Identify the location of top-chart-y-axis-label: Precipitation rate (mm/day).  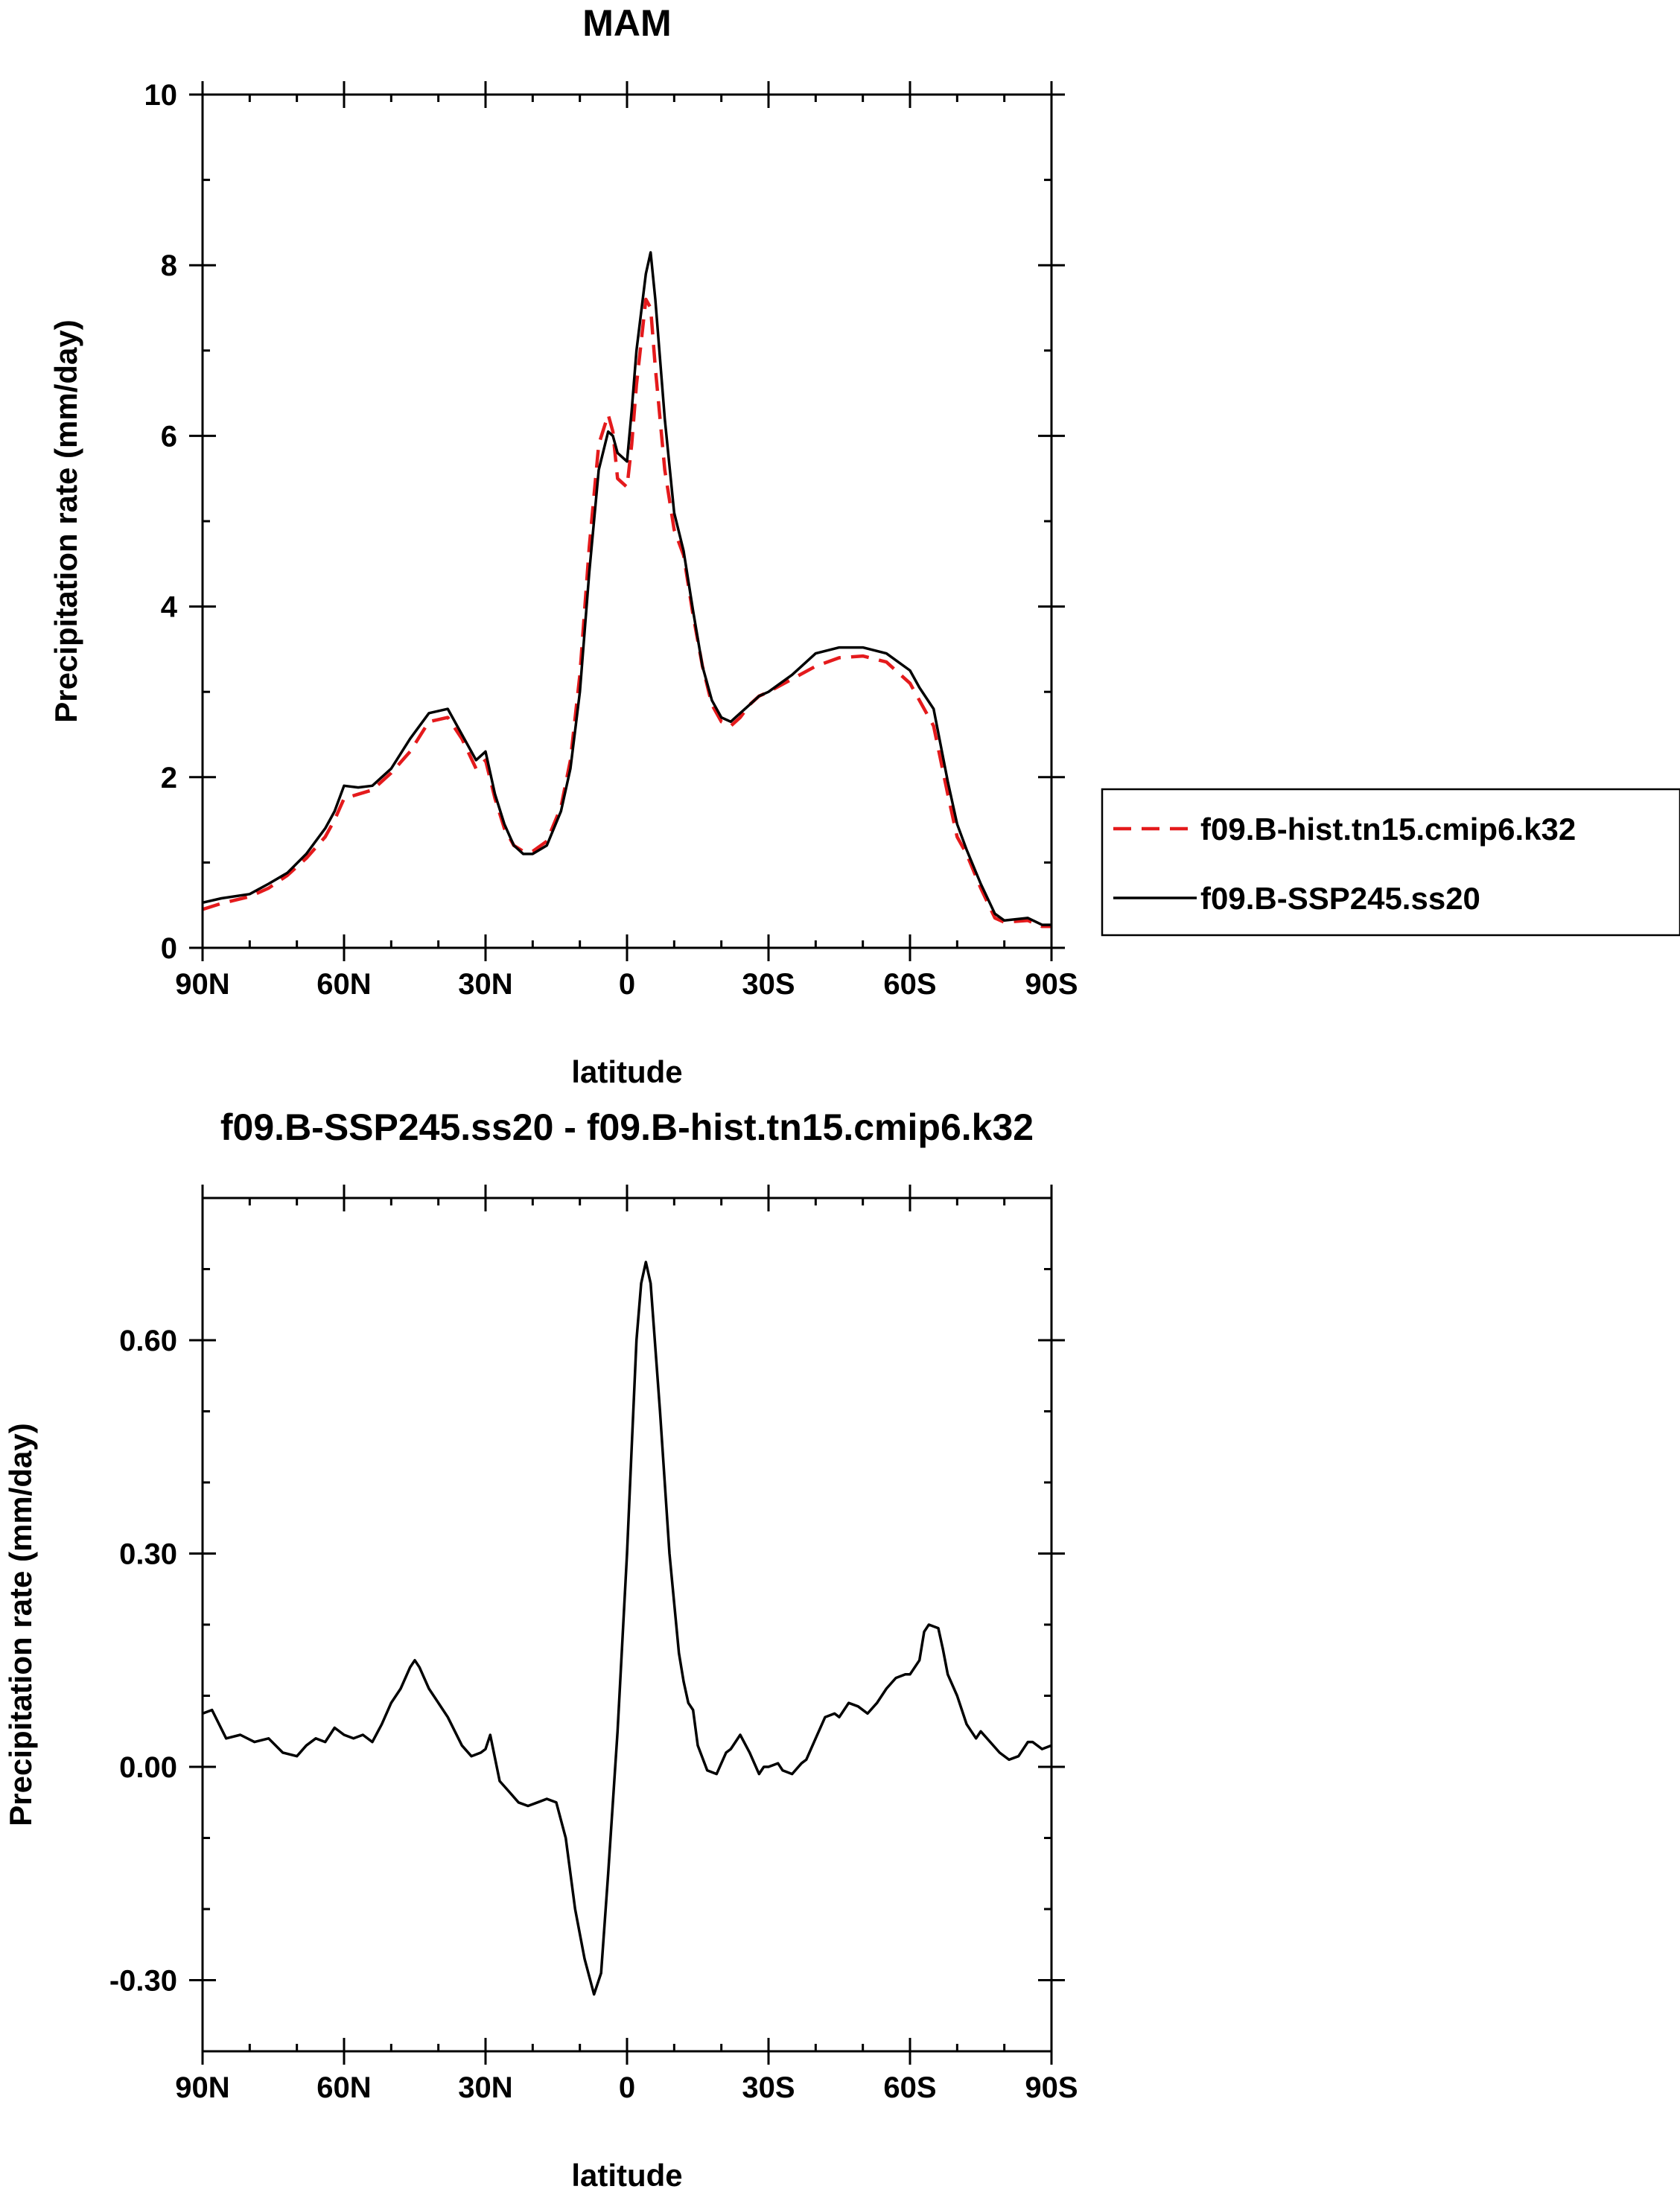
(65, 520).